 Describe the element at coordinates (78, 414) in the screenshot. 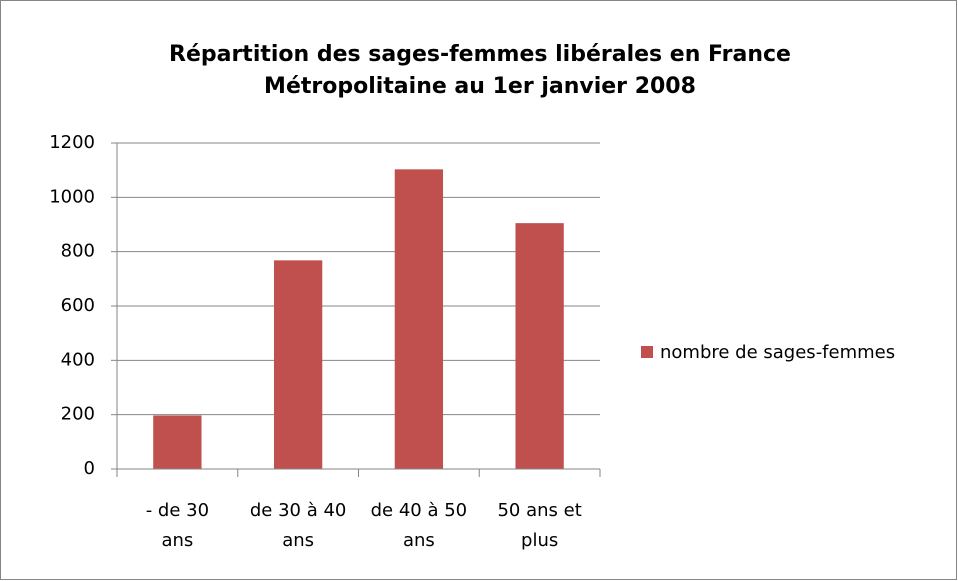

I see `y-tick-label: 200` at that location.